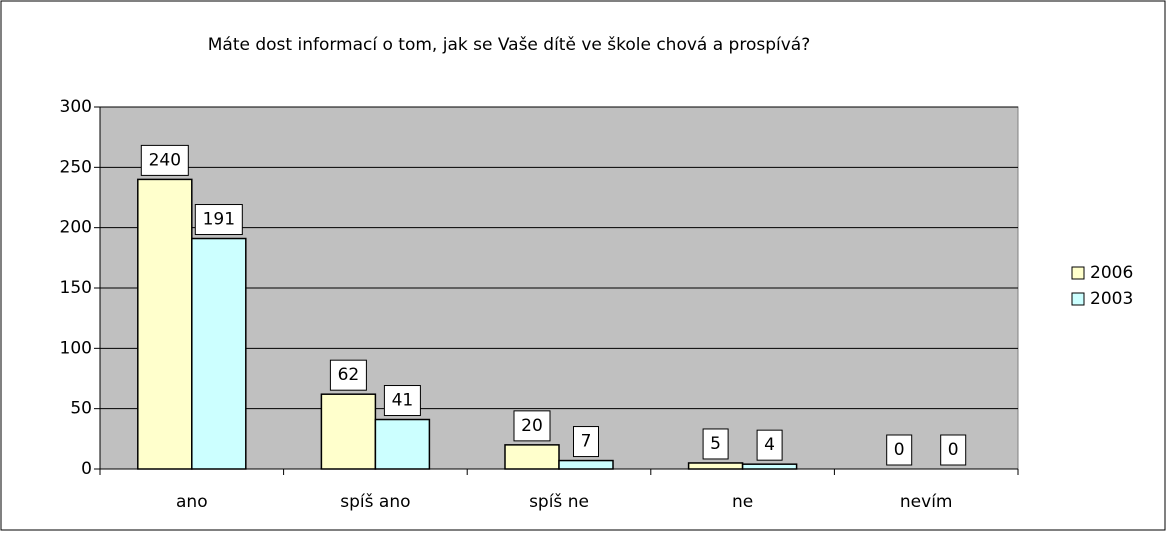 The width and height of the screenshot is (1166, 535). I want to click on legend-label: 2003, so click(1111, 299).